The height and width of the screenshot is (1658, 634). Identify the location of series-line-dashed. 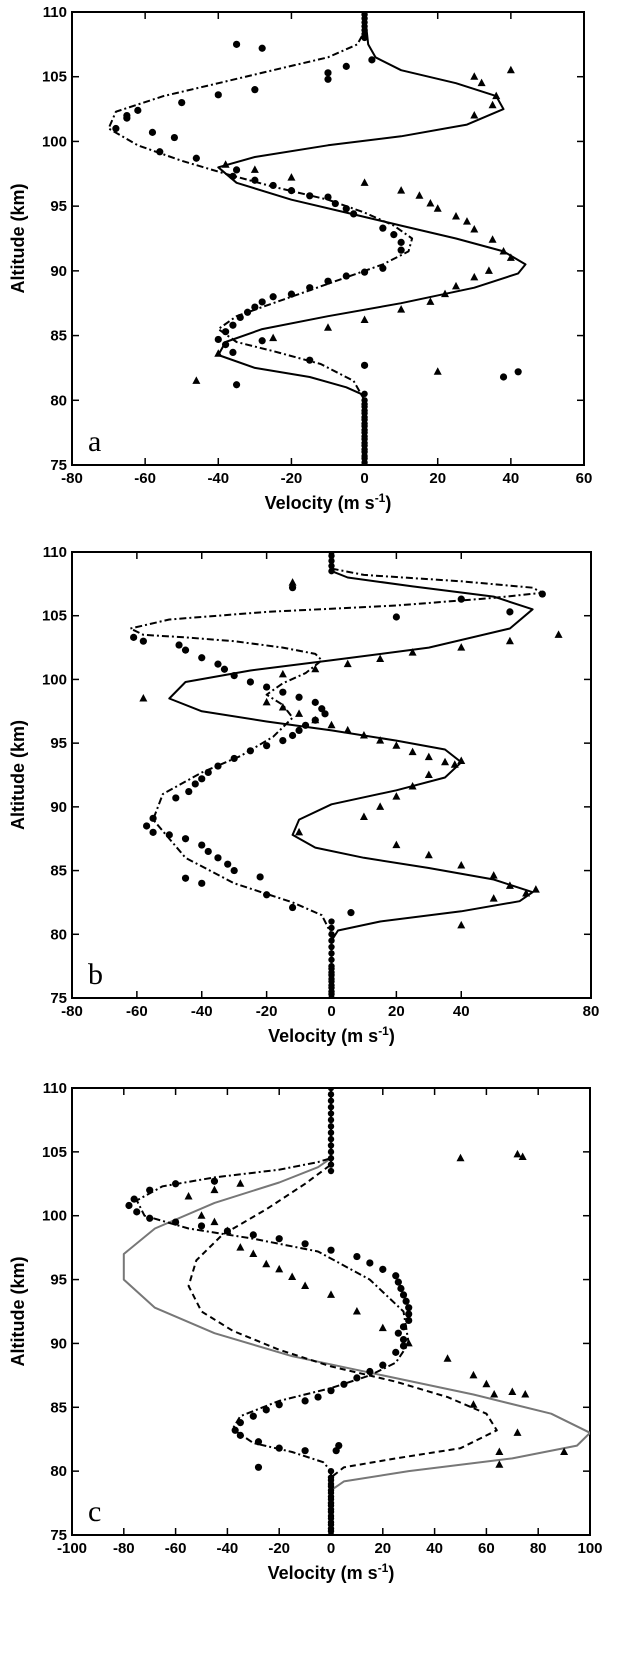
(342, 1311).